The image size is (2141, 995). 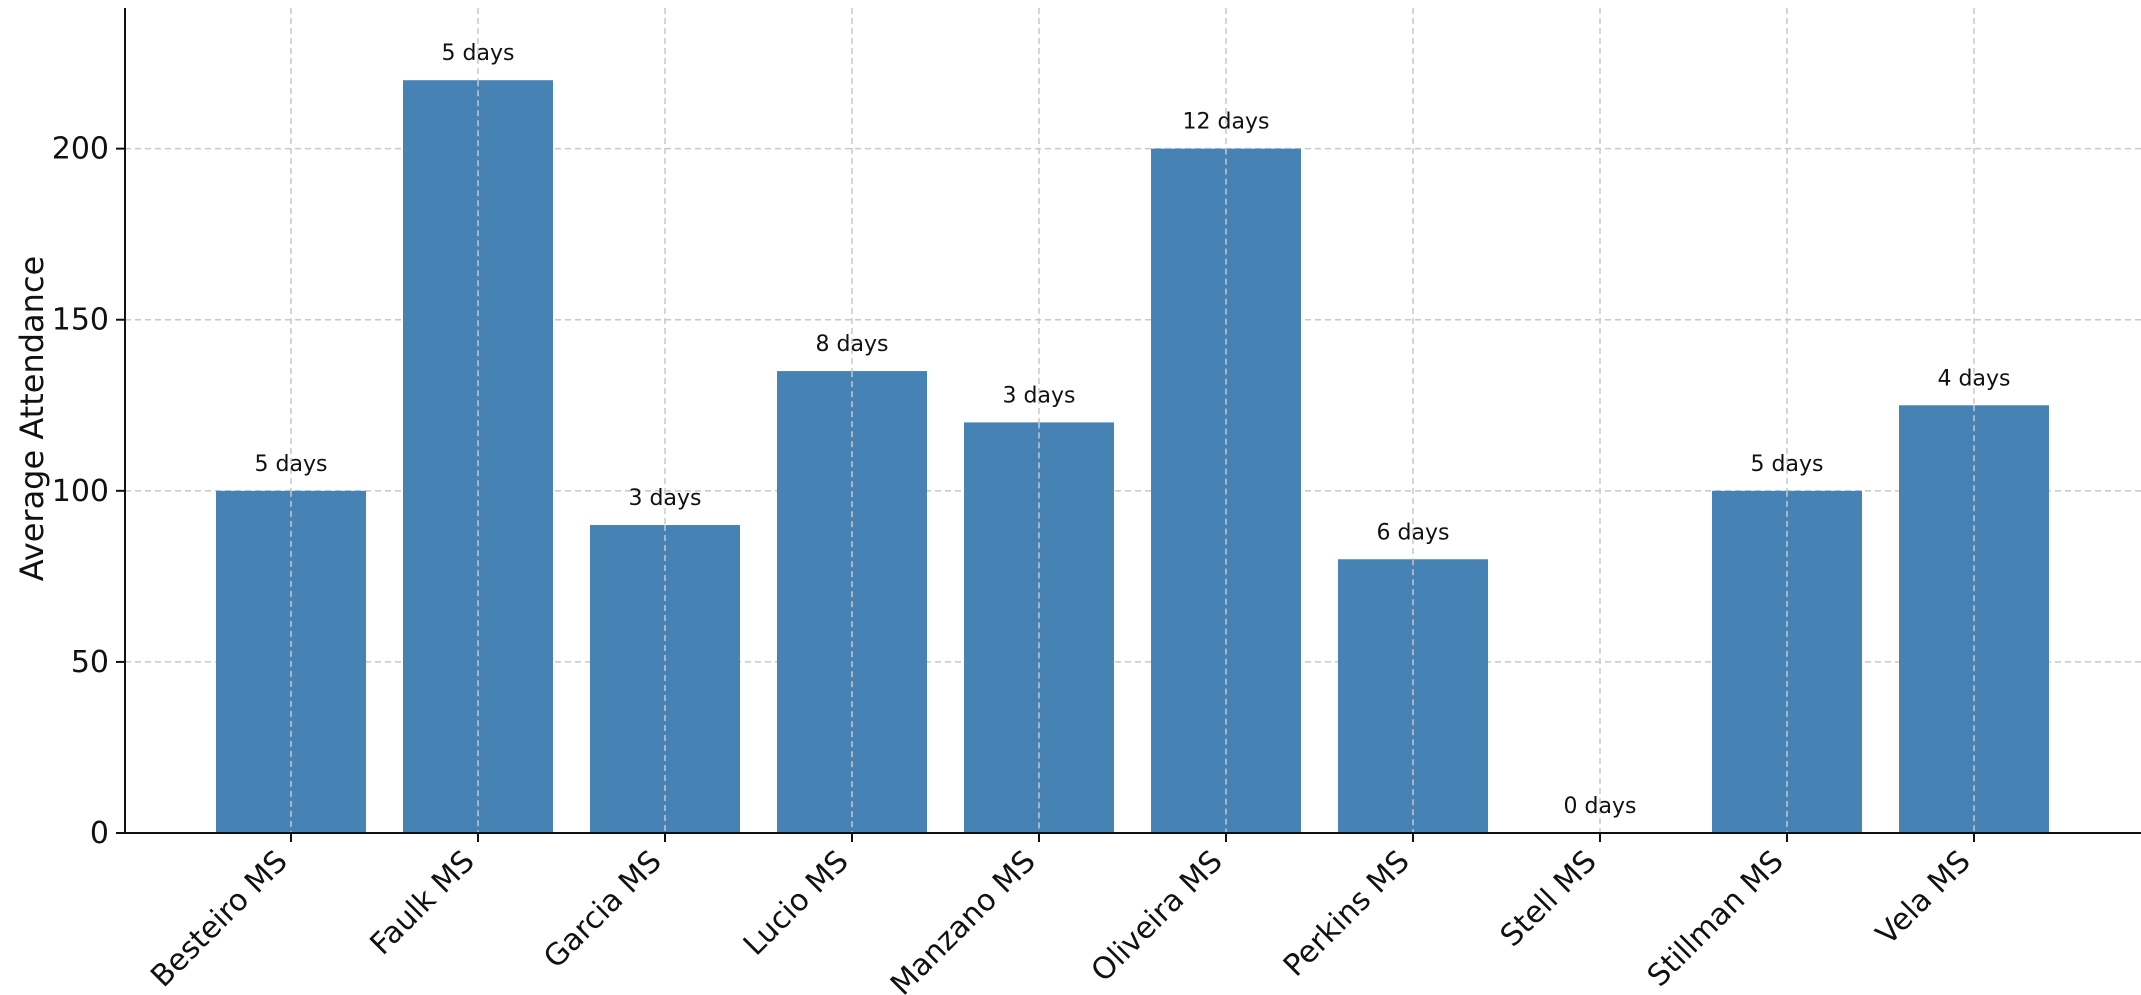 What do you see at coordinates (1974, 378) in the screenshot?
I see `data-label: 4 days` at bounding box center [1974, 378].